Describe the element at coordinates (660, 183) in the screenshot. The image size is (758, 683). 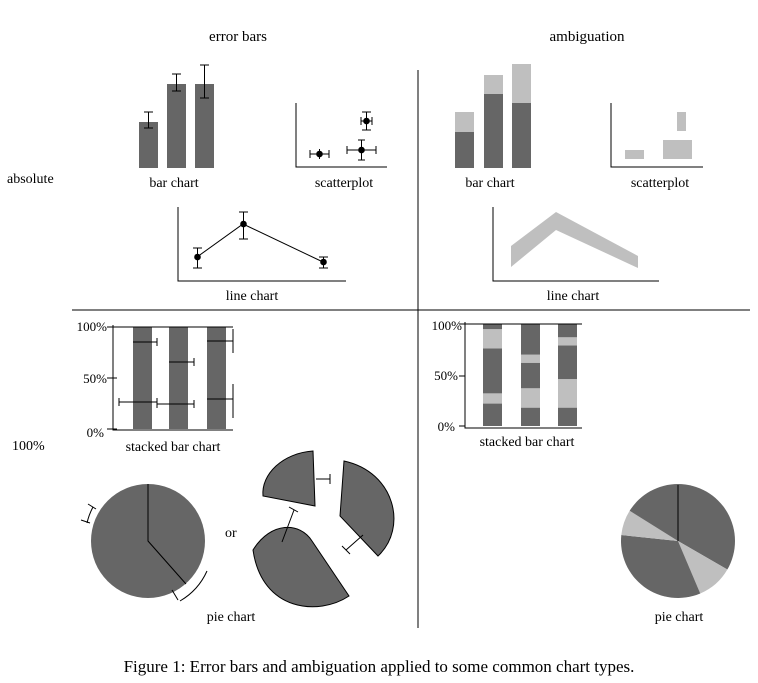
I see `label-scatterplot-amb: scatterplot` at that location.